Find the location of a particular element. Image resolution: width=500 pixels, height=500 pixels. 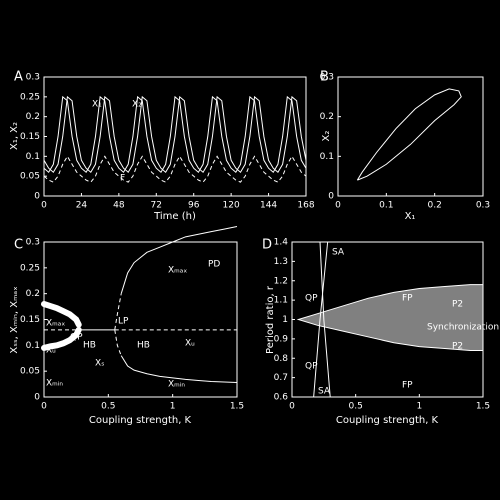

y-axis-title: X₁, X₂ is located at coordinates (14, 136).